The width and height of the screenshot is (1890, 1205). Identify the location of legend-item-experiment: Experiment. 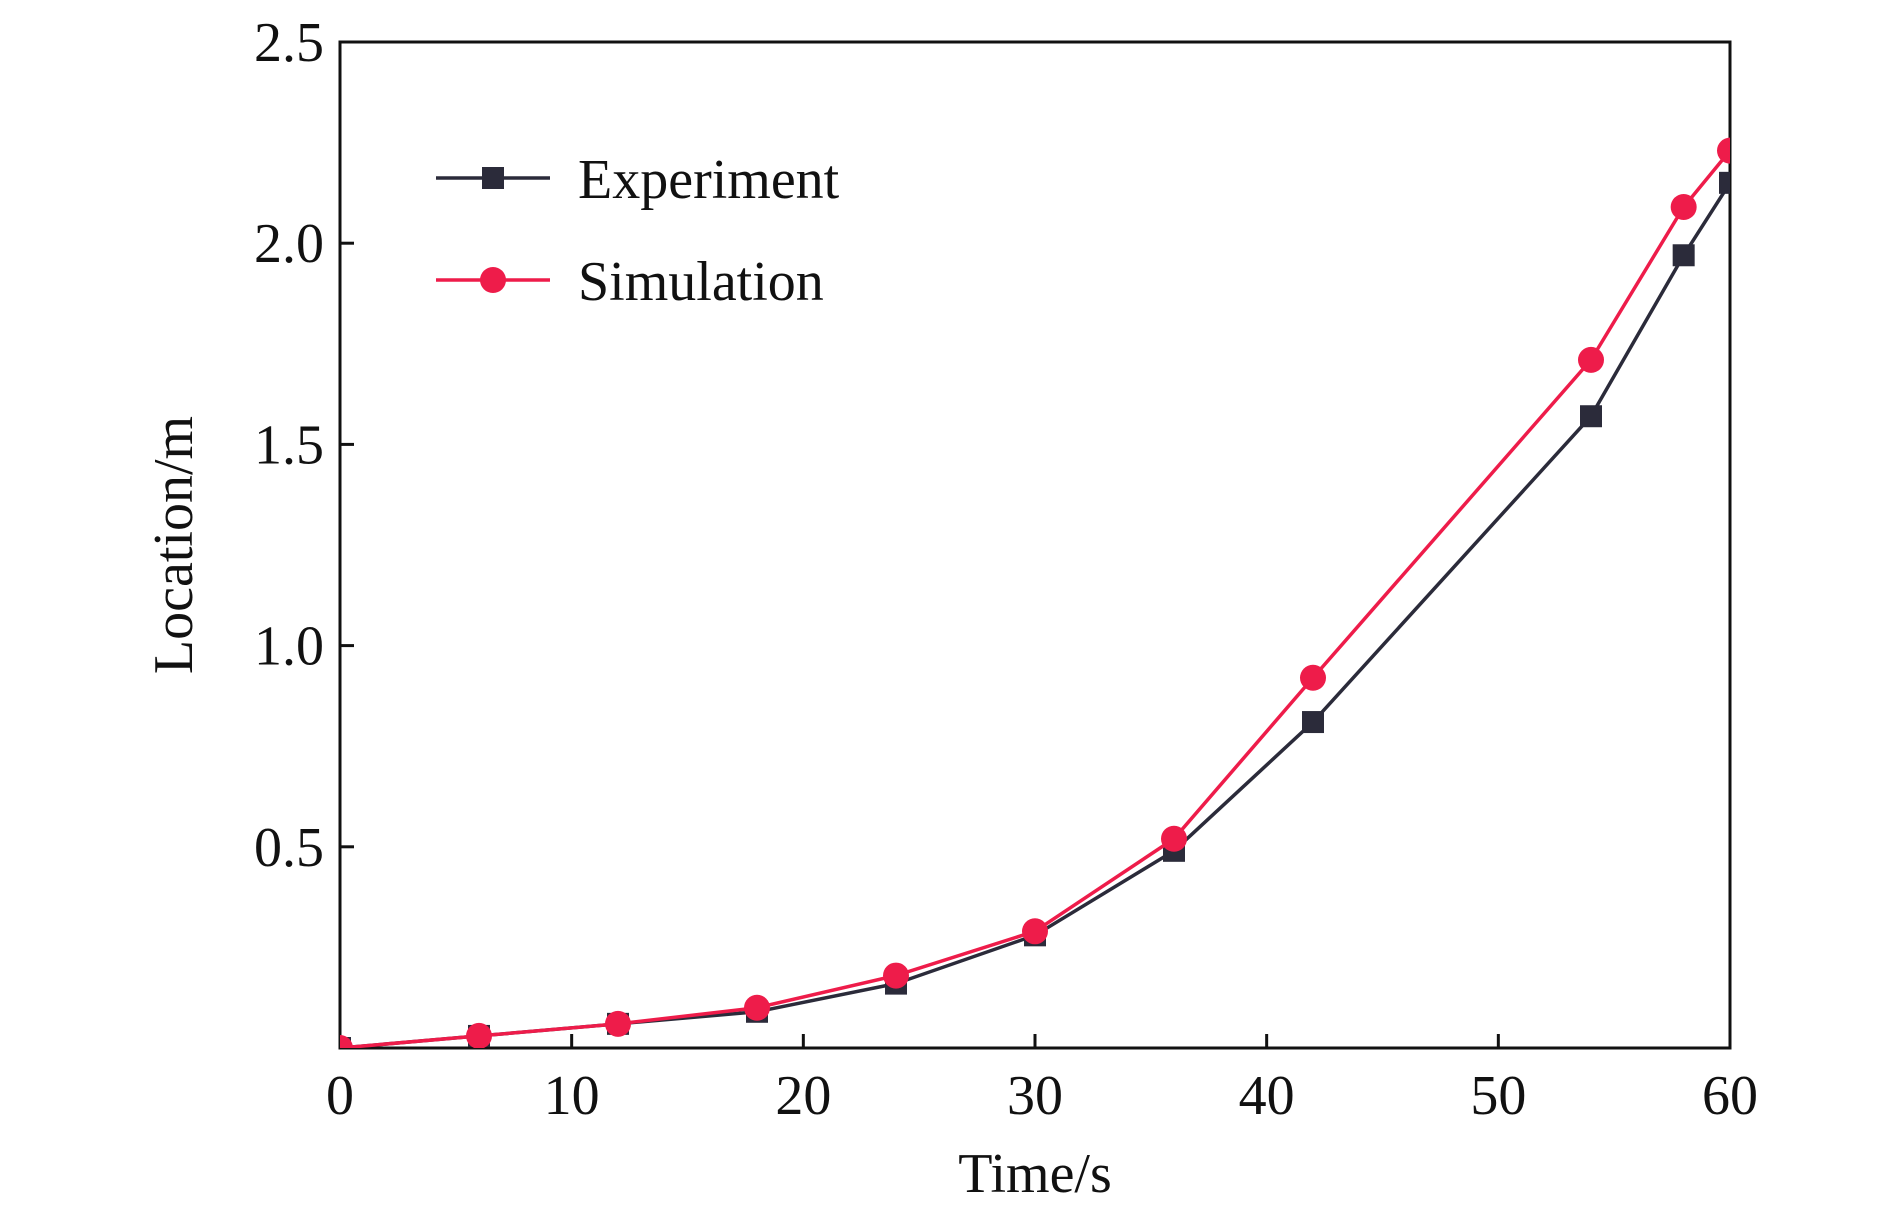
(638, 180).